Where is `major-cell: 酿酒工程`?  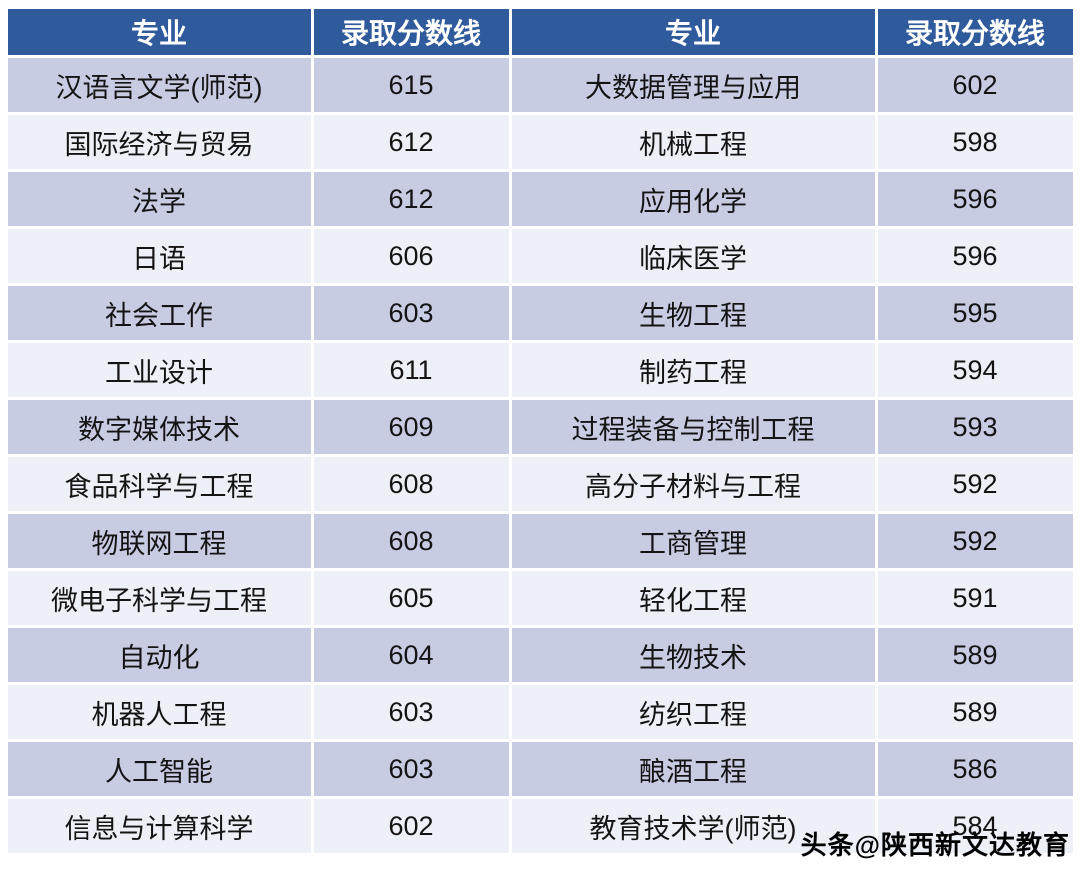 major-cell: 酿酒工程 is located at coordinates (693, 769).